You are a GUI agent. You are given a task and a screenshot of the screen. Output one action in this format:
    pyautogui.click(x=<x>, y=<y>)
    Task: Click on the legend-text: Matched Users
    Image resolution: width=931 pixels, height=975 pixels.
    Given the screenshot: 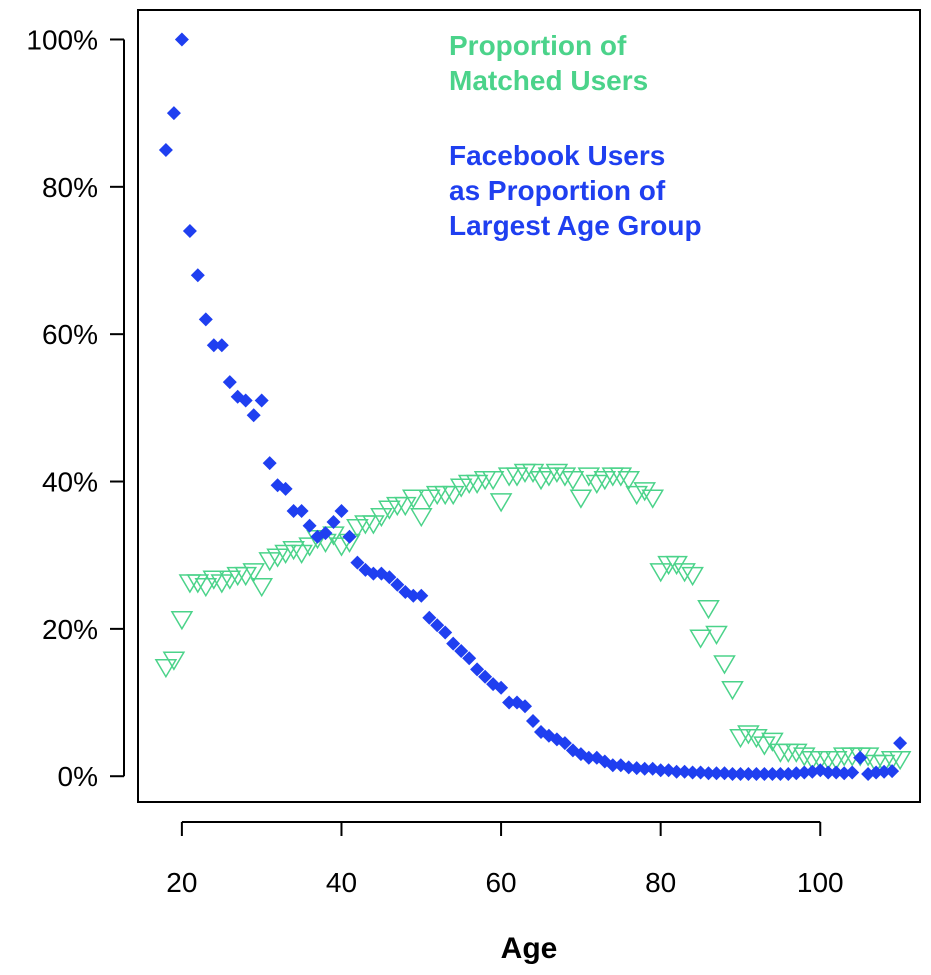 What is the action you would take?
    pyautogui.click(x=548, y=80)
    